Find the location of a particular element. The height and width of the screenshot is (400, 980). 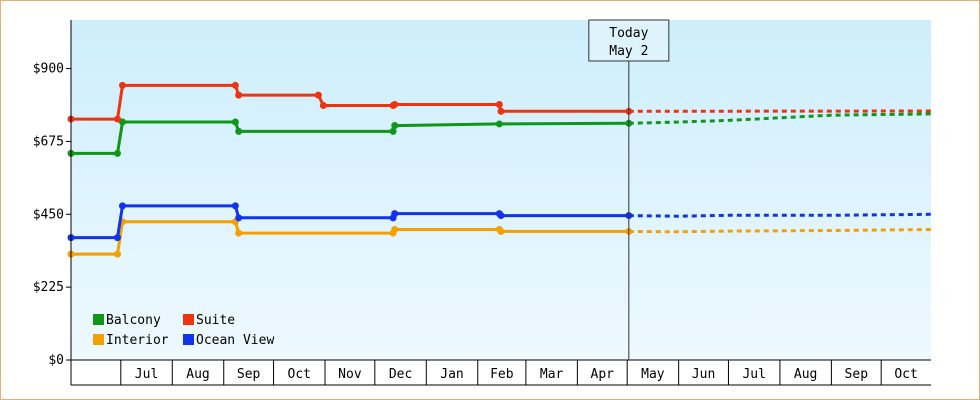

today-label-box is located at coordinates (629, 40).